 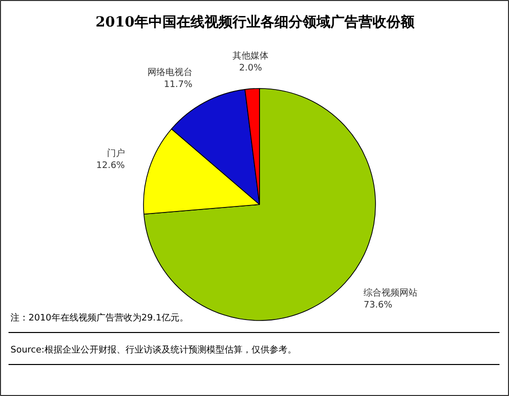 What do you see at coordinates (391, 292) in the screenshot?
I see `slice-label: 综合视频网站` at bounding box center [391, 292].